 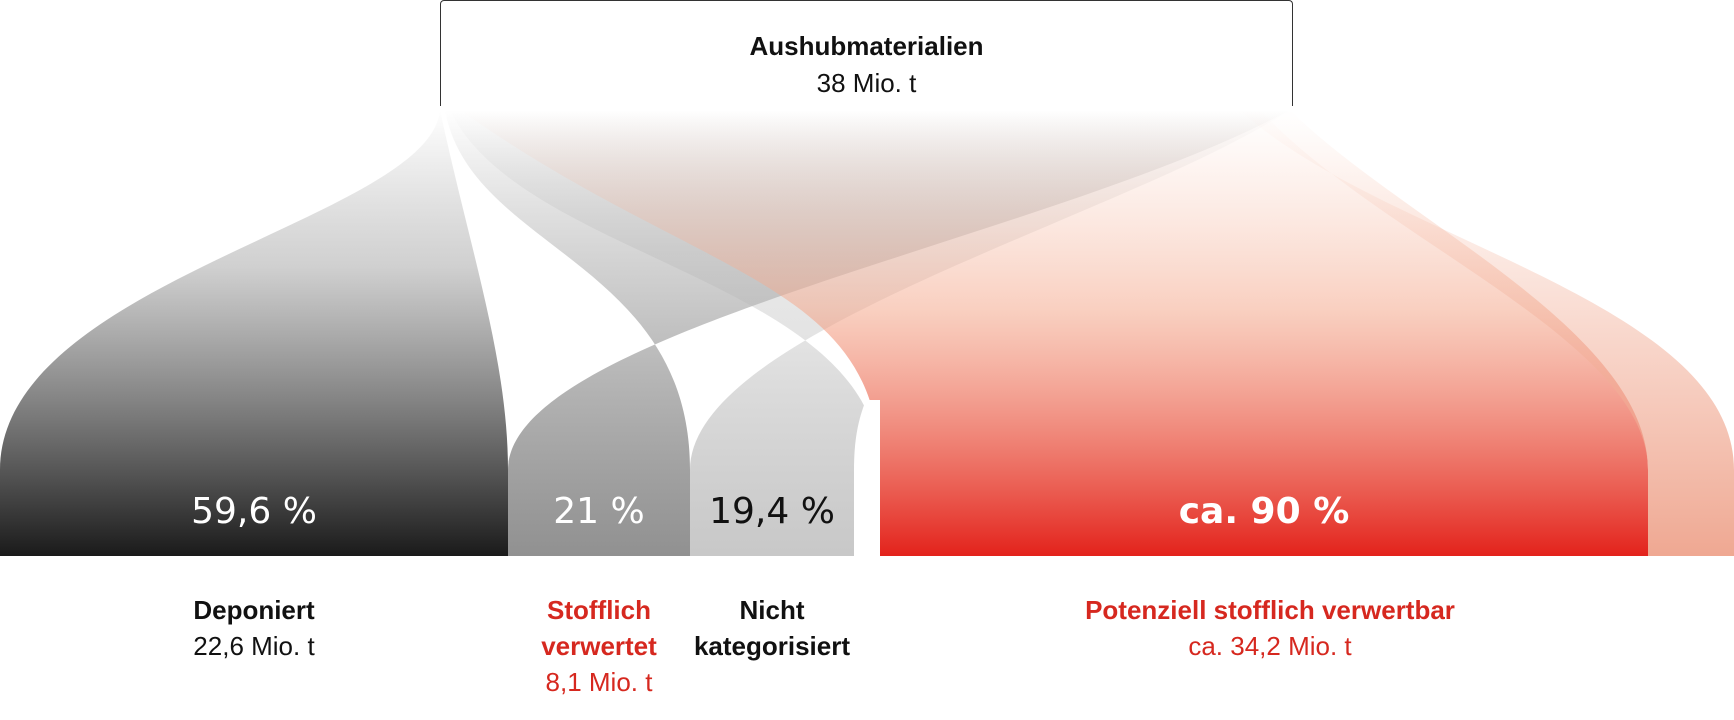 What do you see at coordinates (254, 511) in the screenshot?
I see `percent-deponiert: 59,6 %` at bounding box center [254, 511].